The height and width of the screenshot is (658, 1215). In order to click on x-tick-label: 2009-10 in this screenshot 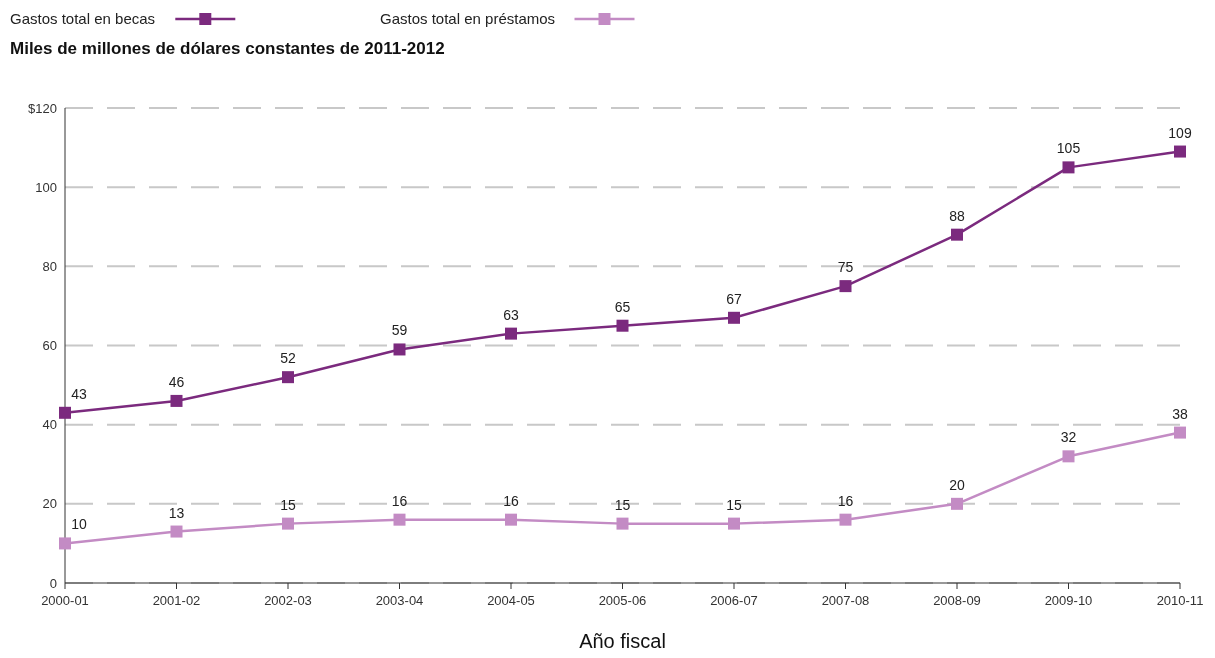, I will do `click(1068, 600)`.